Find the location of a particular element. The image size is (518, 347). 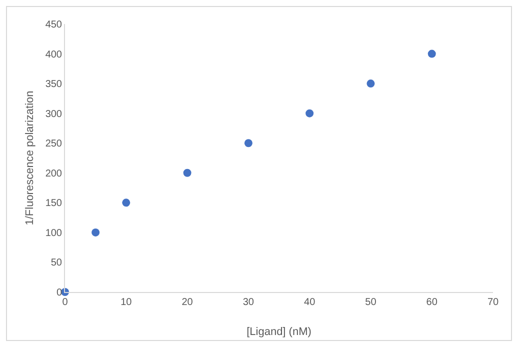

y-tick-label: 50 is located at coordinates (56, 263).